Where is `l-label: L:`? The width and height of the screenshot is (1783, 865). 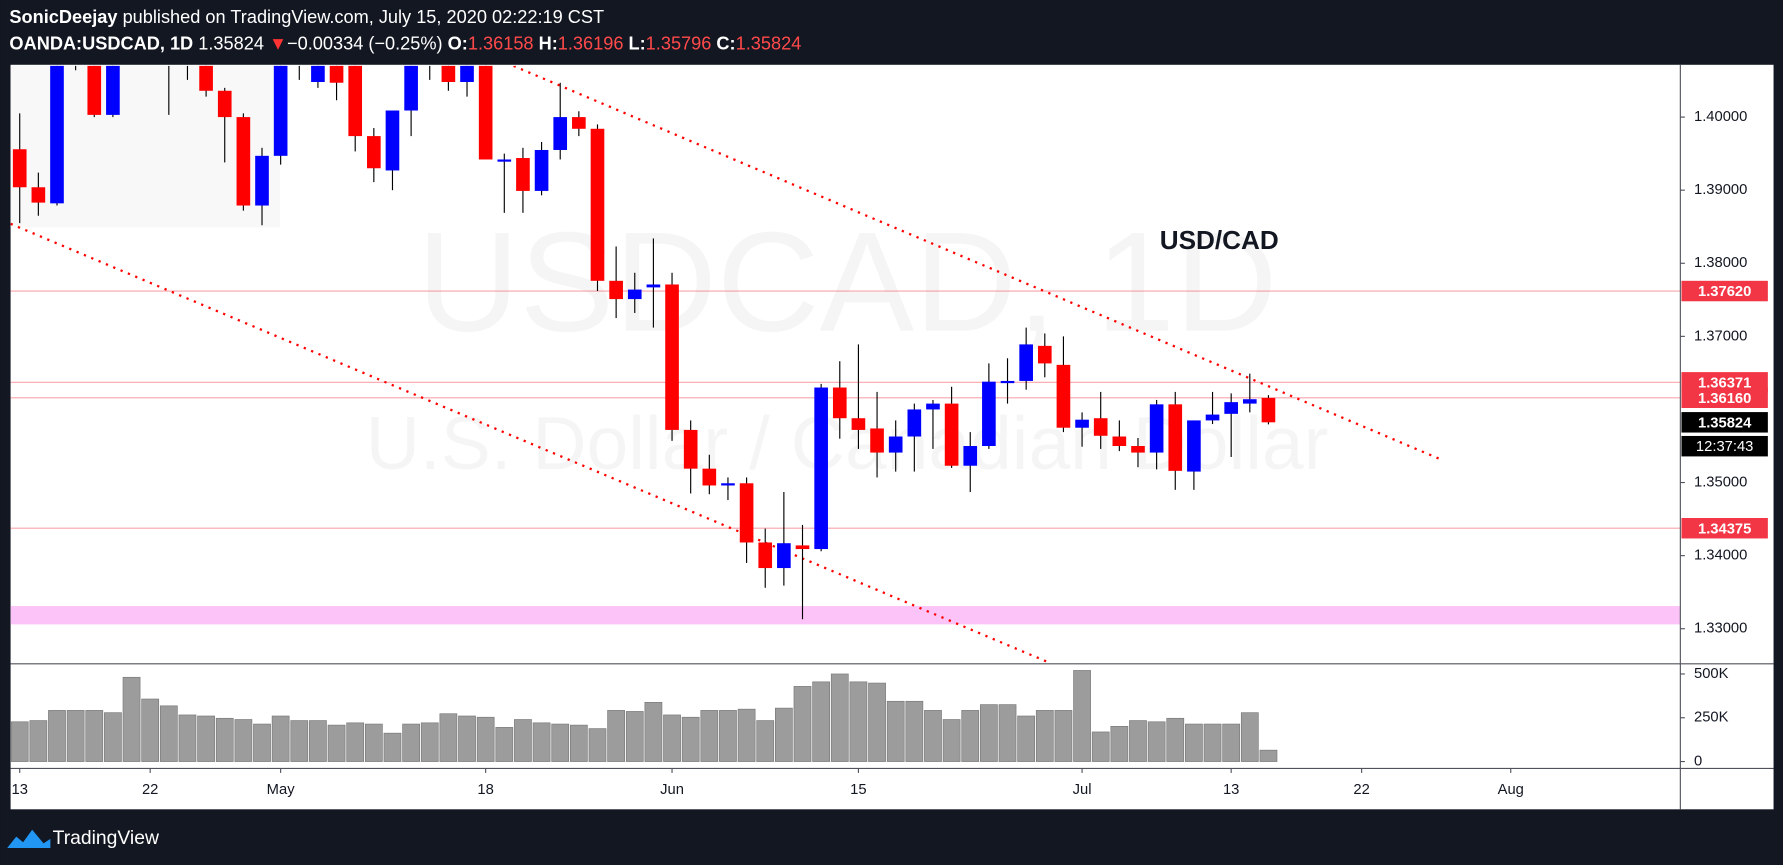
l-label: L: is located at coordinates (637, 43).